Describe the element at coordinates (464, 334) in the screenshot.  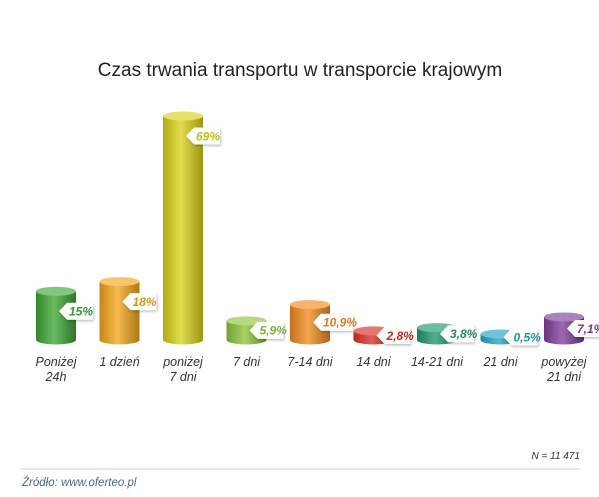
I see `value-label: 3,8%` at that location.